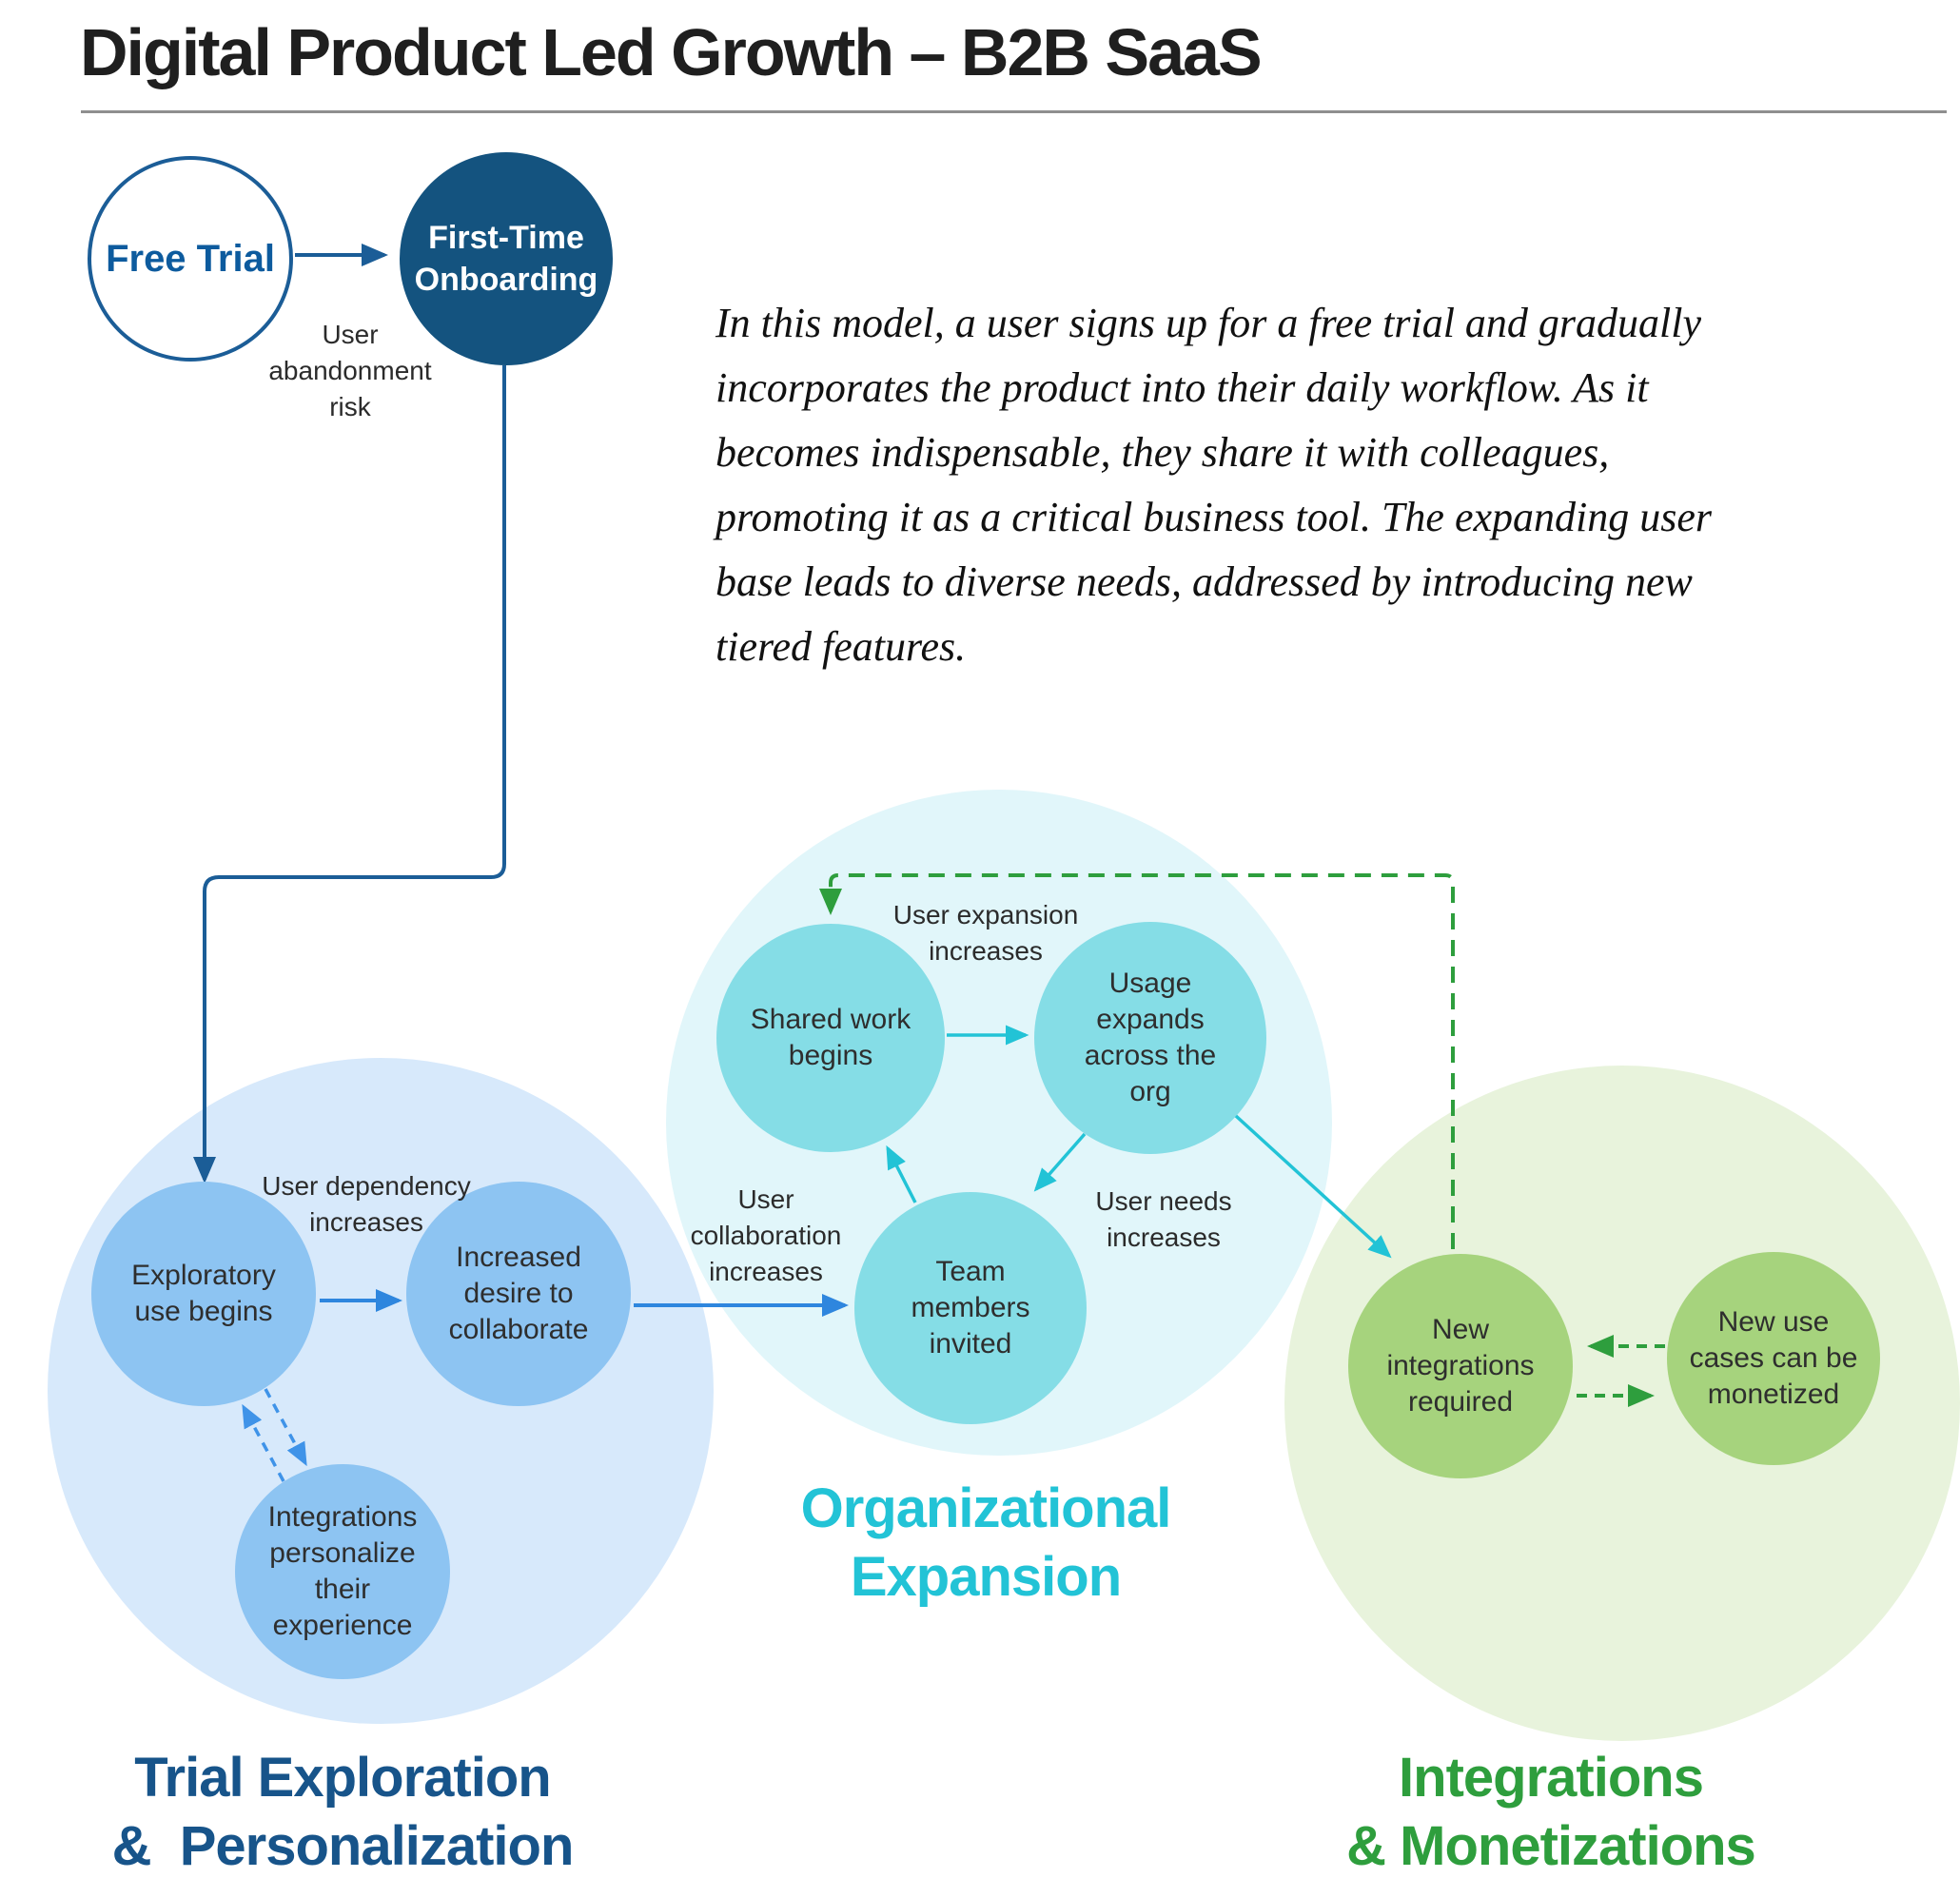 This screenshot has width=1960, height=1878. Describe the element at coordinates (1551, 1812) in the screenshot. I see `monetize-cluster-title: Integrations & Monetizations` at that location.